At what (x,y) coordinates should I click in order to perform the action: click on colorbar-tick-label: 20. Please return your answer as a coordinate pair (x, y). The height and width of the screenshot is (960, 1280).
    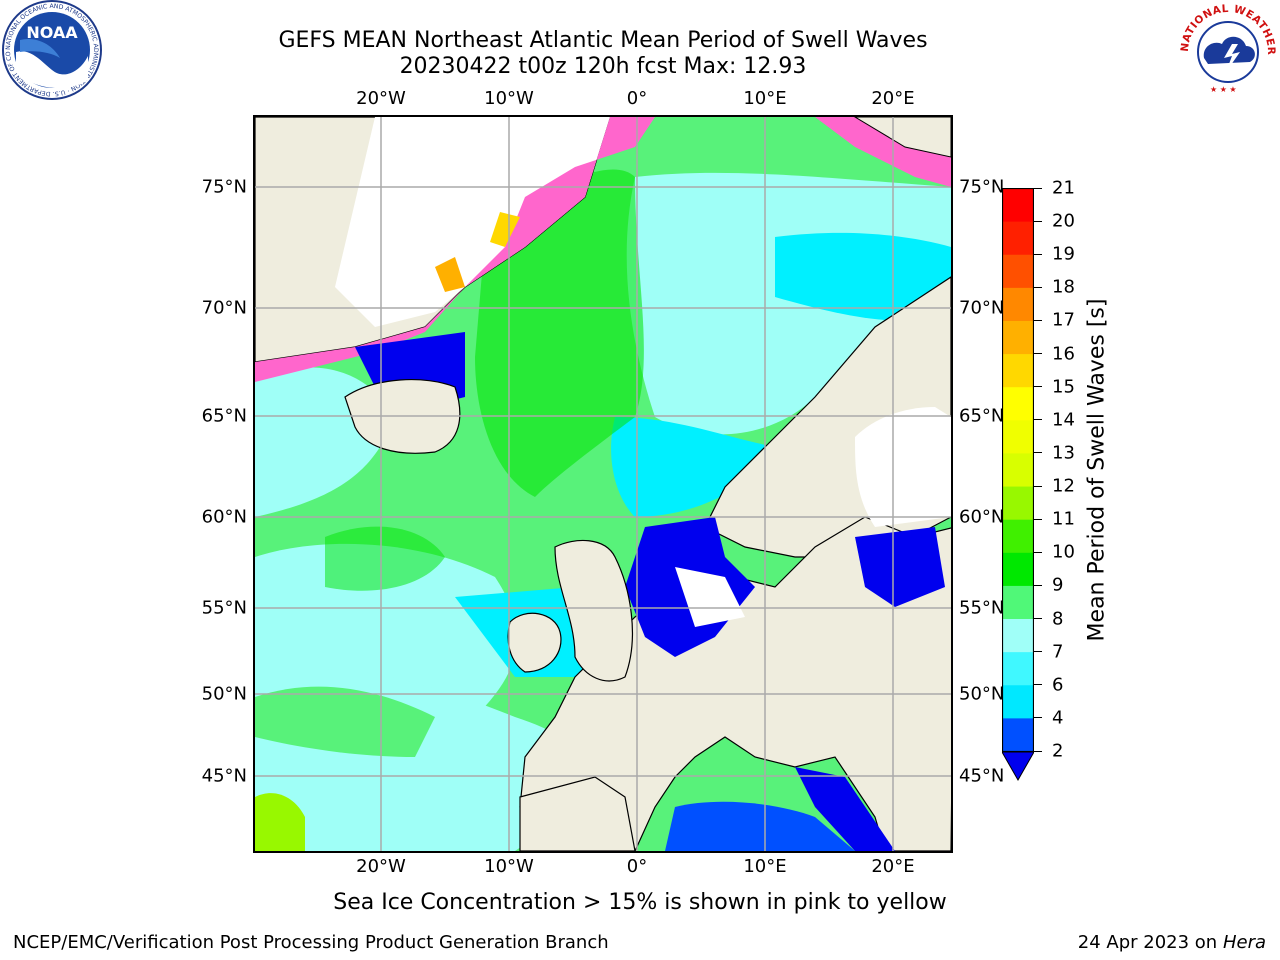
    Looking at the image, I should click on (1063, 221).